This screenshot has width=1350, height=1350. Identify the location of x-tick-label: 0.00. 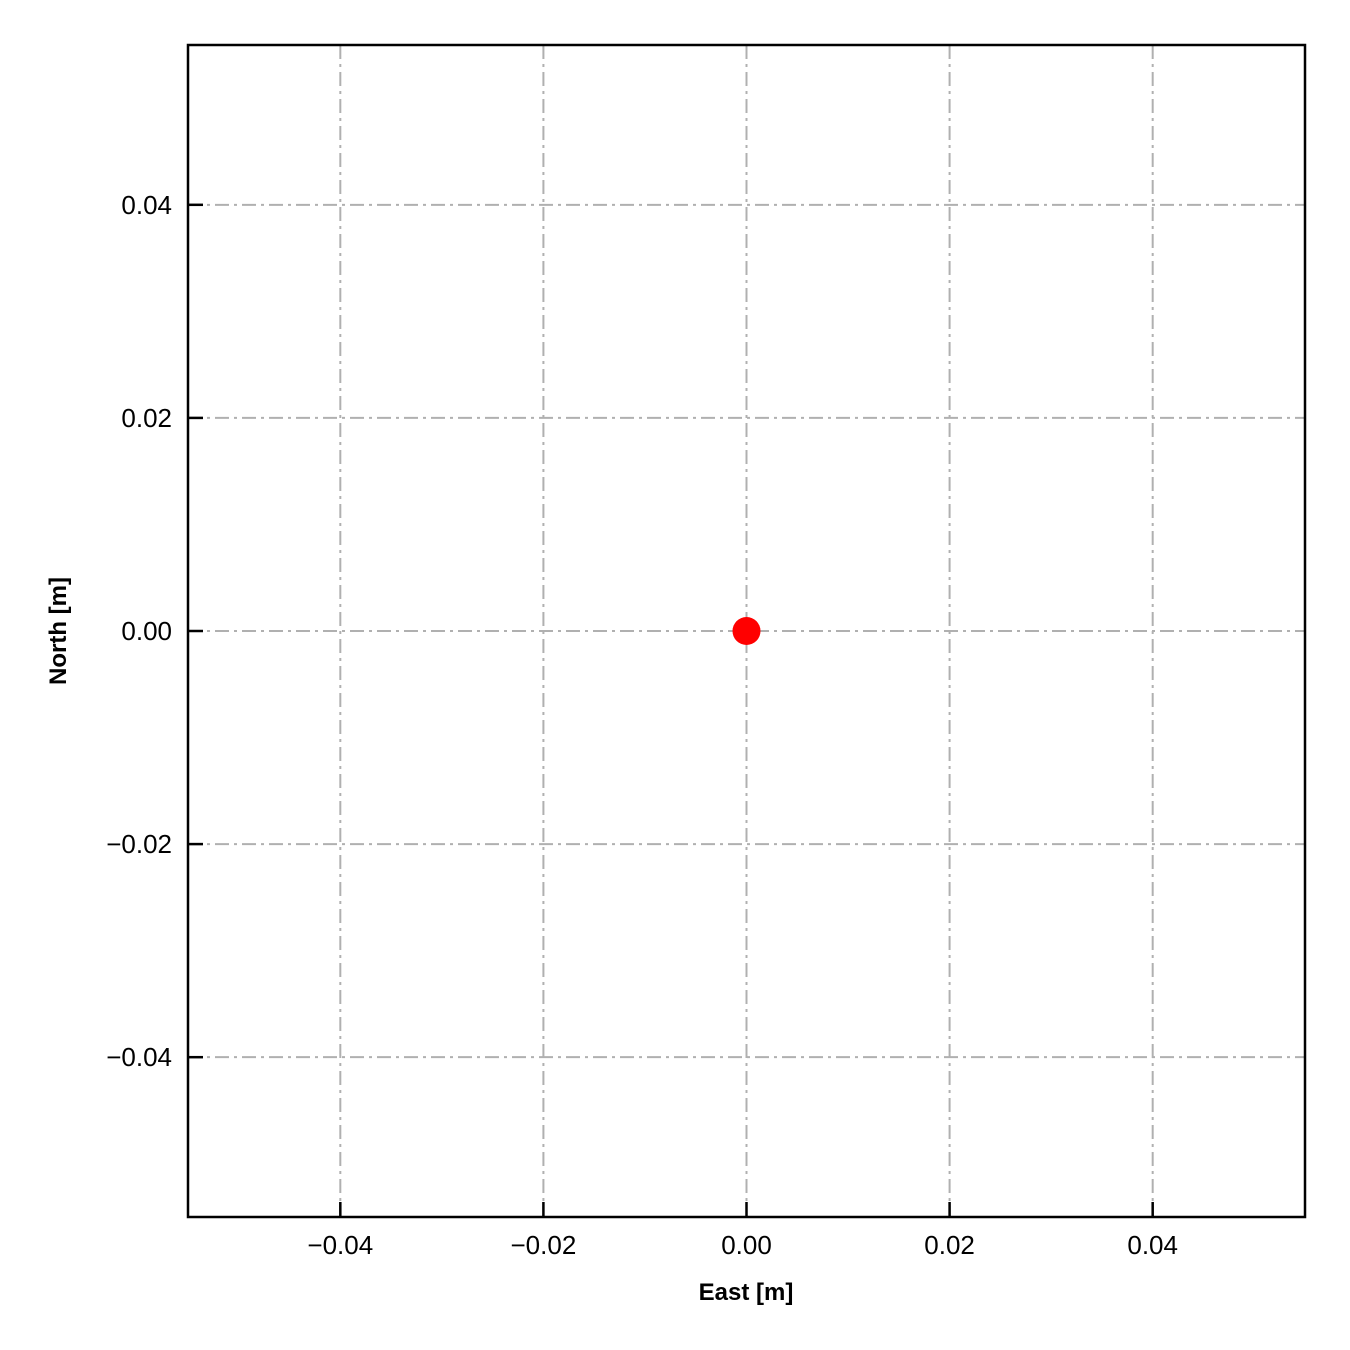
(746, 1245).